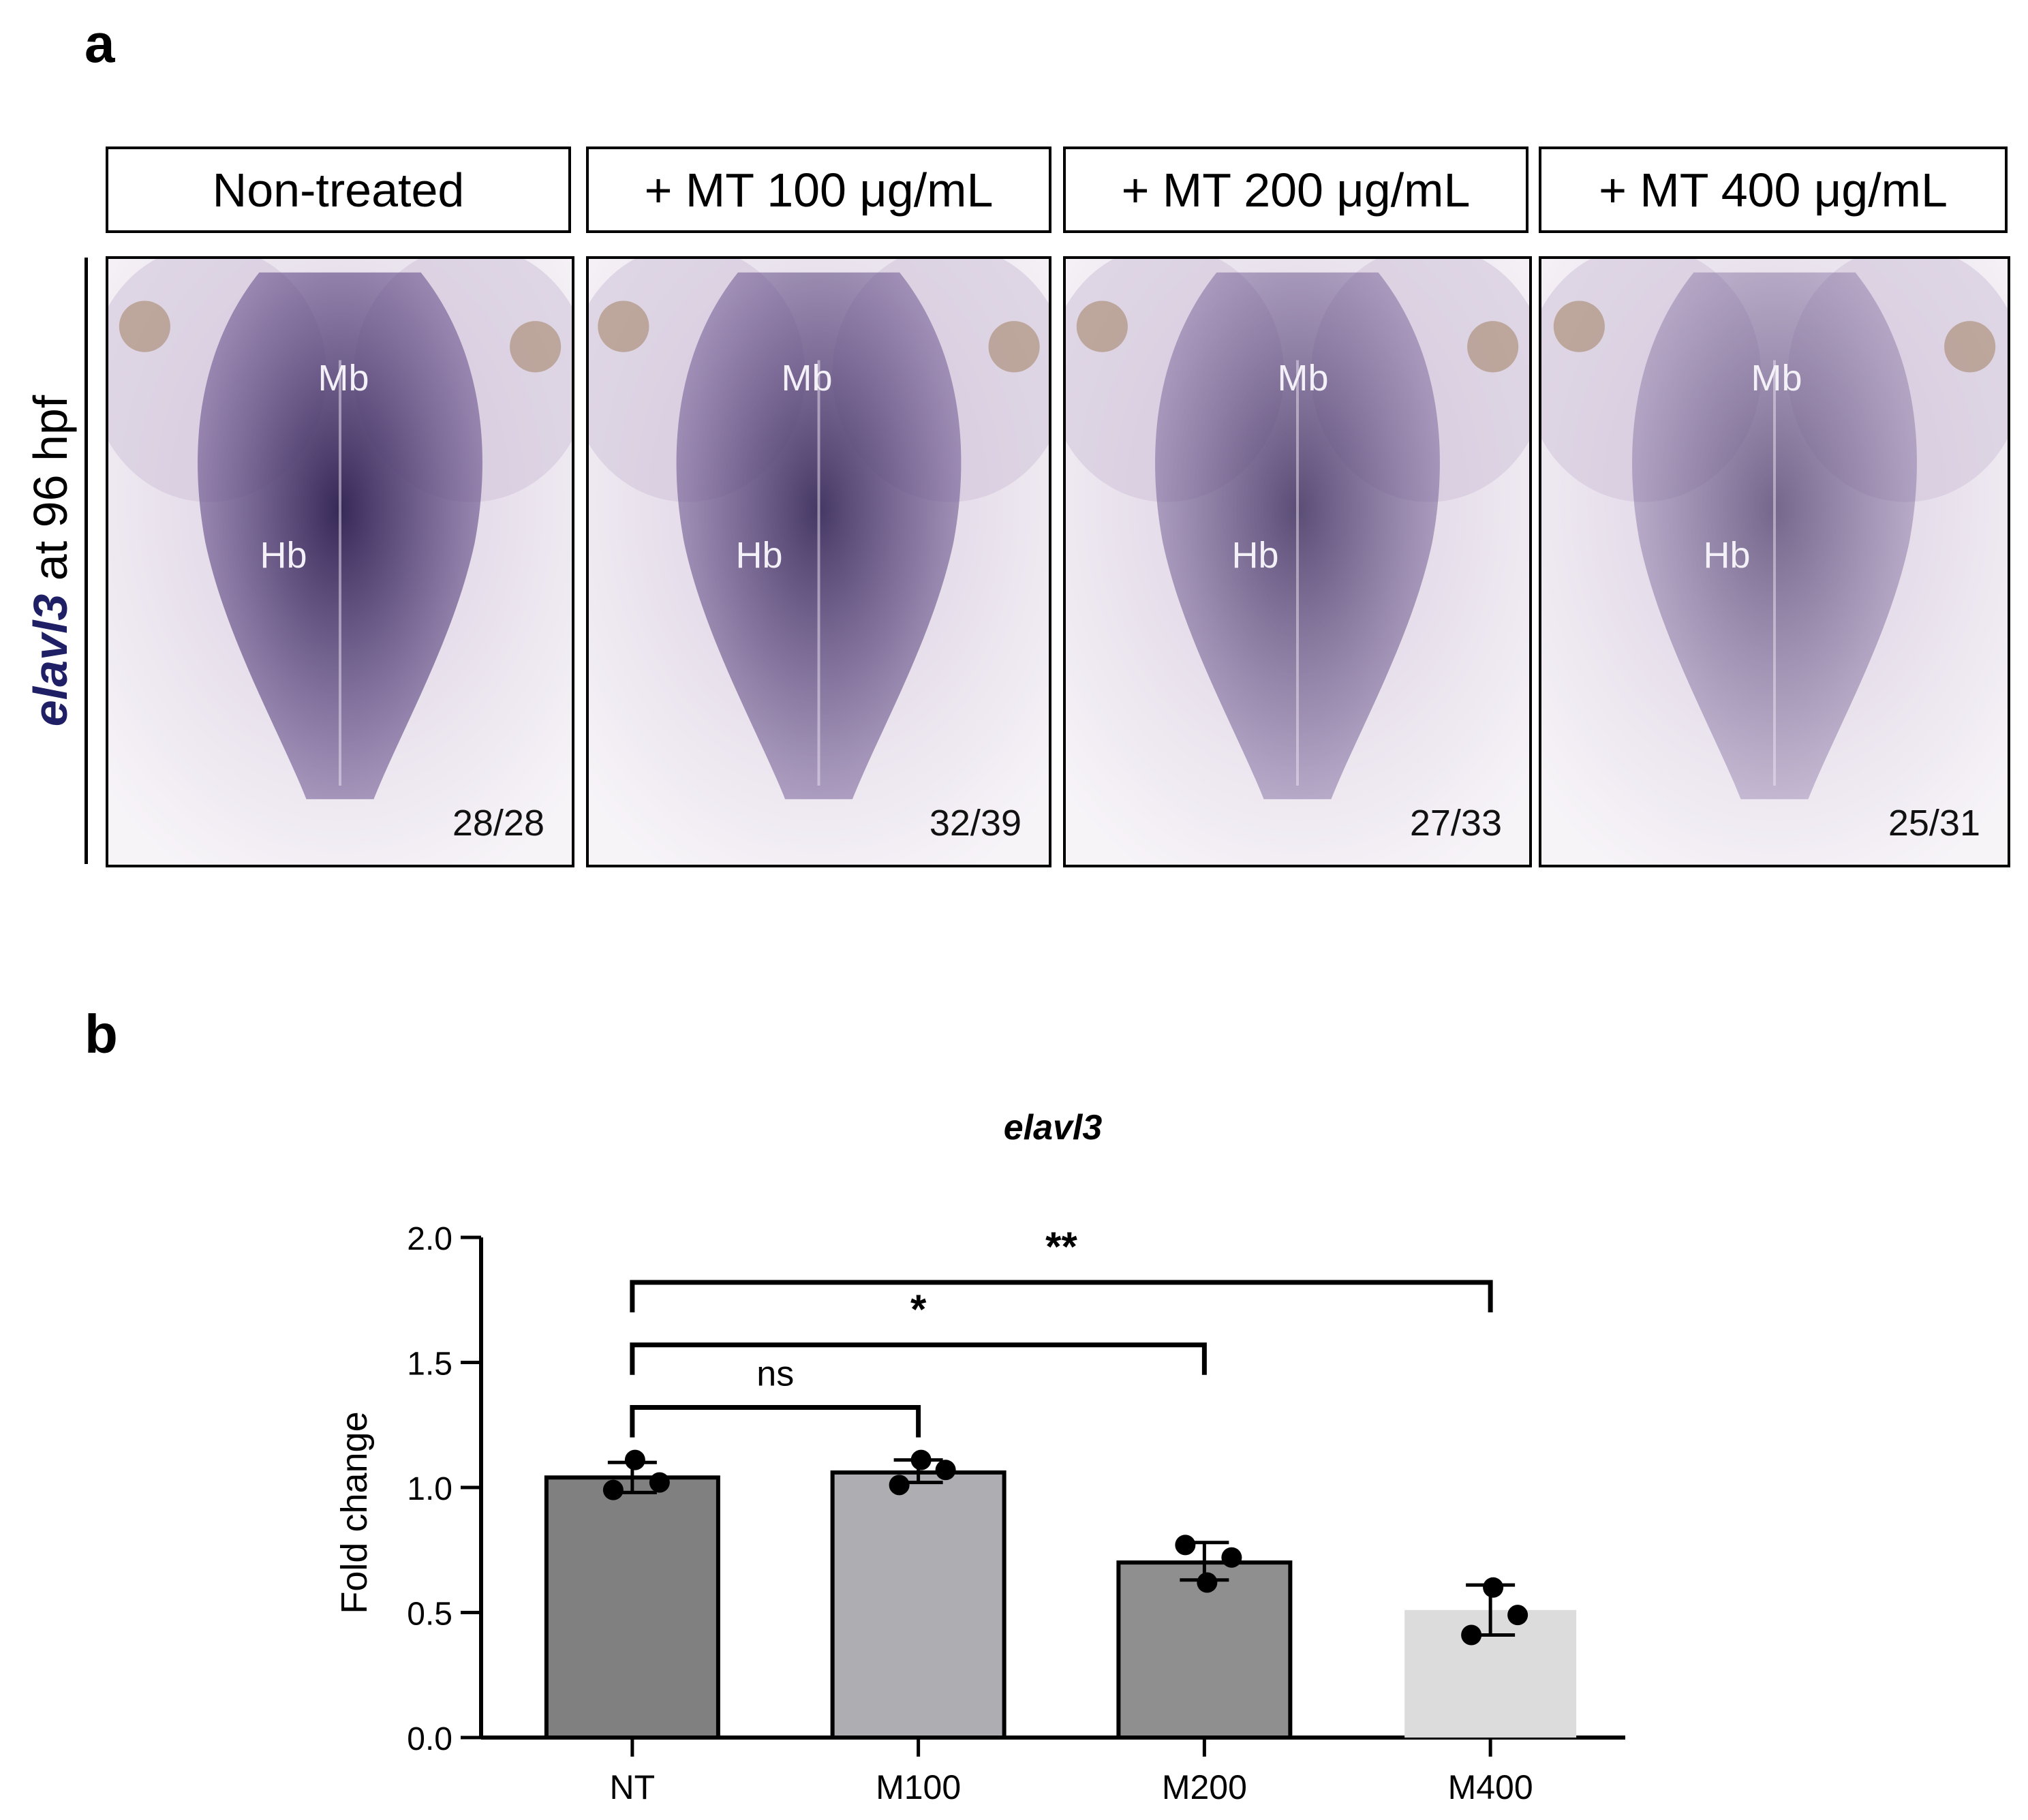  What do you see at coordinates (429, 1364) in the screenshot?
I see `y-tick-label: 1.5` at bounding box center [429, 1364].